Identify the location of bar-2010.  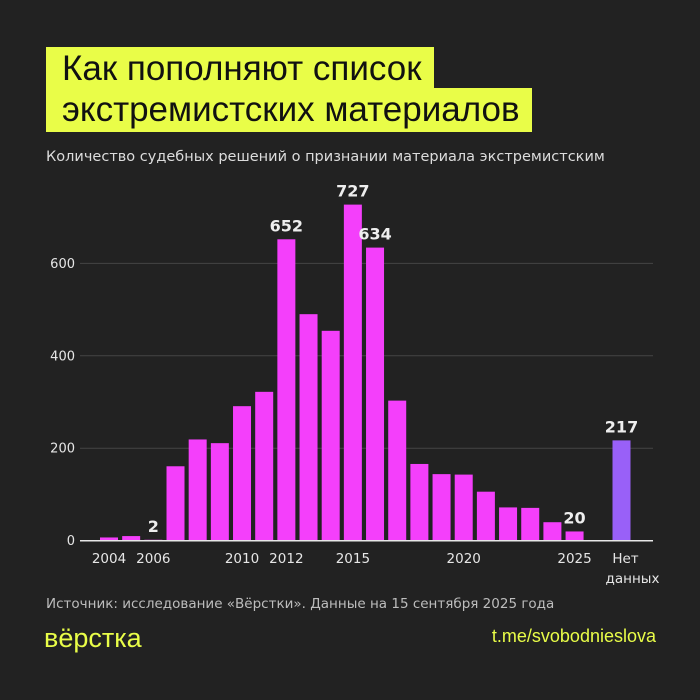
(242, 473).